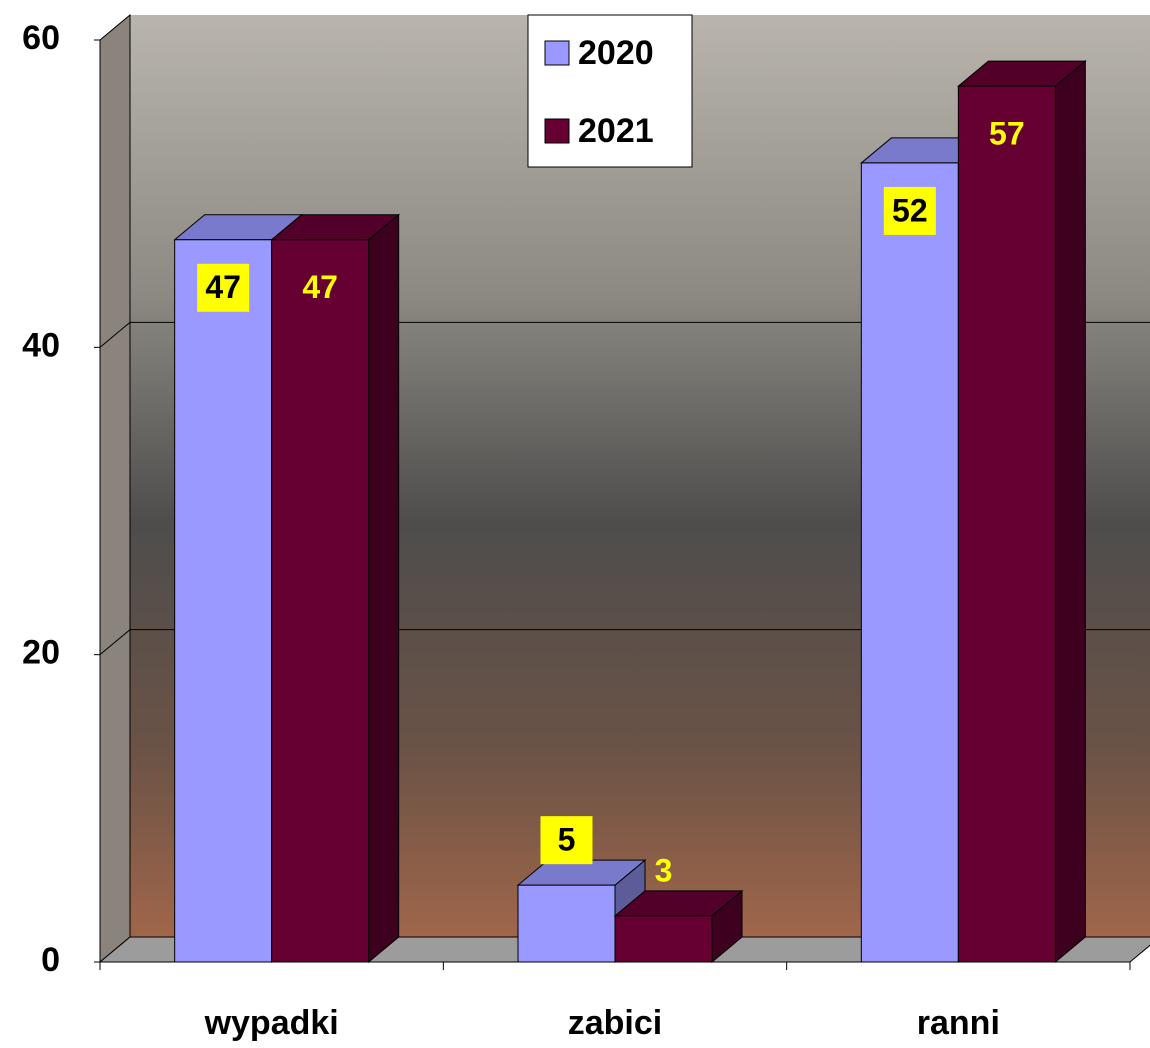  I want to click on value-label: 5, so click(567, 840).